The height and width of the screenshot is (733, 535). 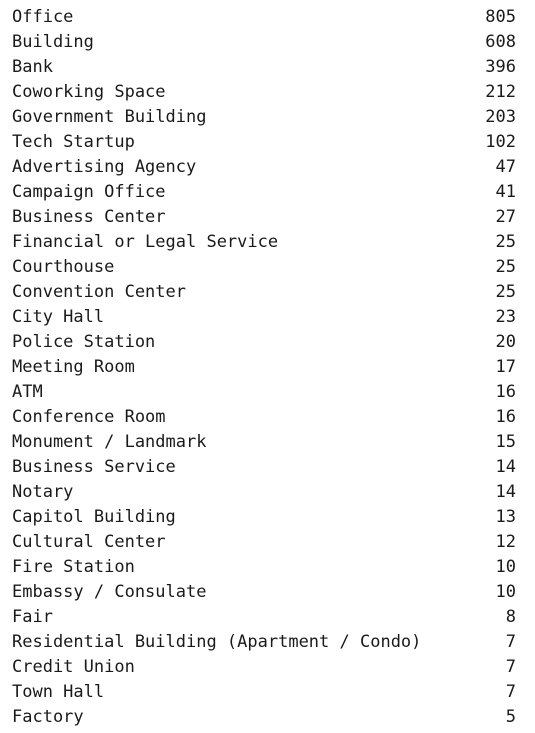 I want to click on category-count: 23, so click(x=505, y=317).